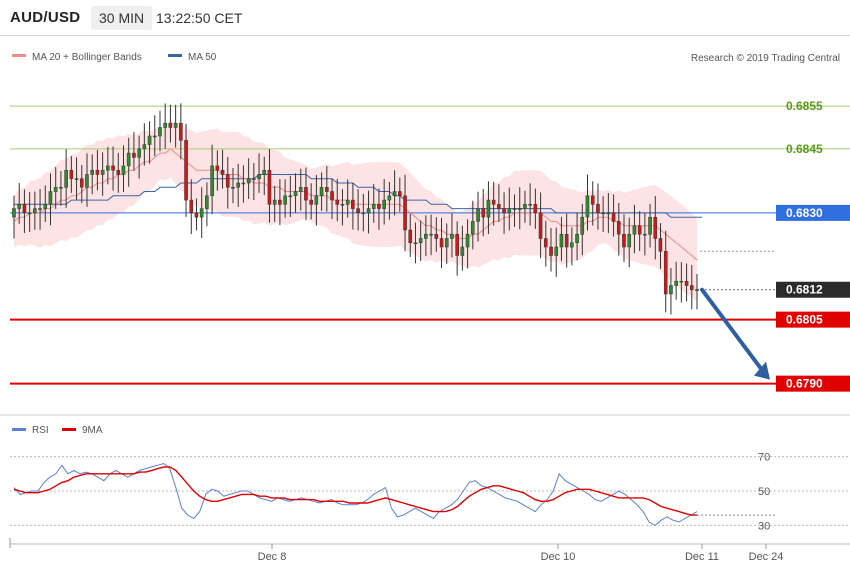 This screenshot has width=850, height=576. I want to click on last-price-label-text: 0.6812, so click(804, 290).